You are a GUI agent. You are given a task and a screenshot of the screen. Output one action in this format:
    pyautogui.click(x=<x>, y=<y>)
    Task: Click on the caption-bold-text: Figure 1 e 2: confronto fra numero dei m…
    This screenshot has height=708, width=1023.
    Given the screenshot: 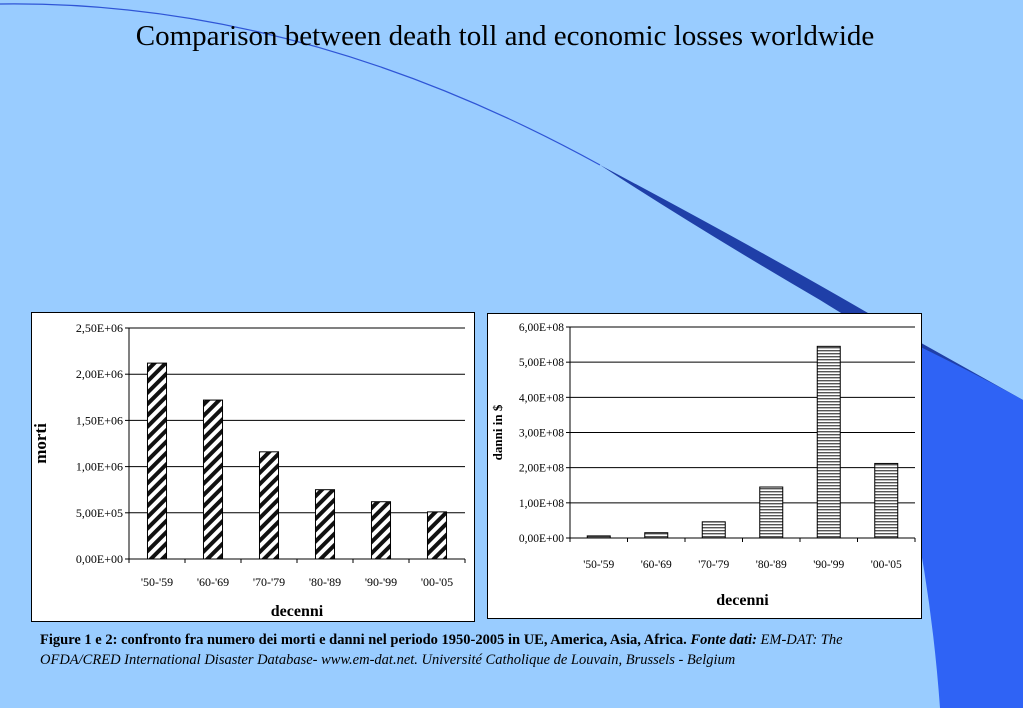 What is the action you would take?
    pyautogui.click(x=363, y=640)
    